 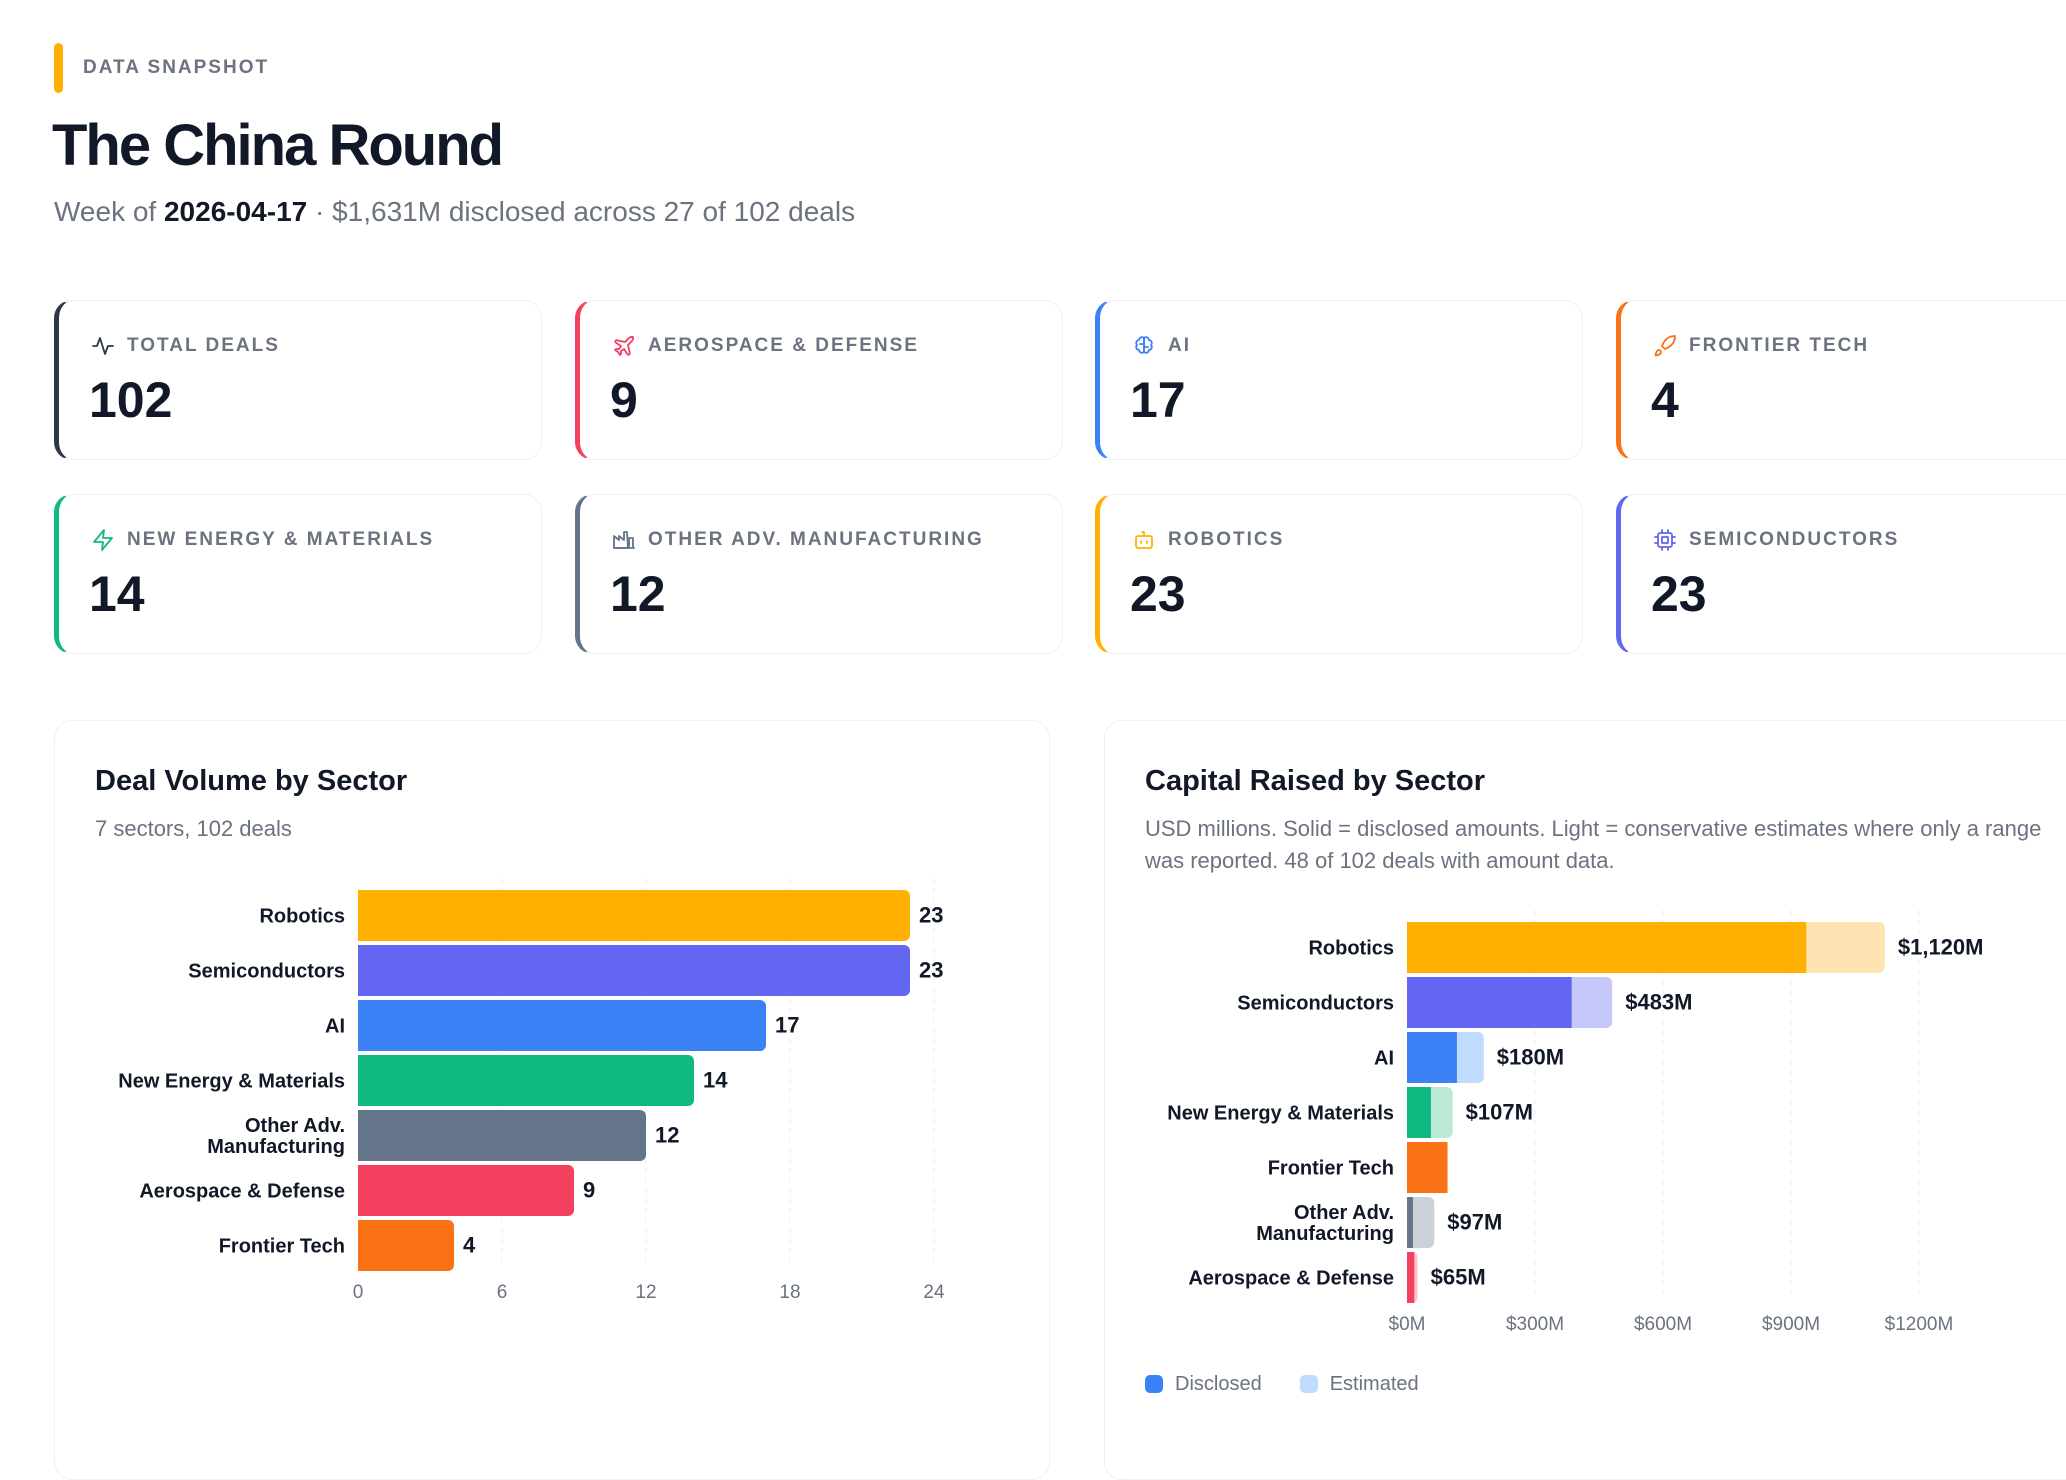 What do you see at coordinates (203, 345) in the screenshot?
I see `stat-label-text: TOTAL DEALS` at bounding box center [203, 345].